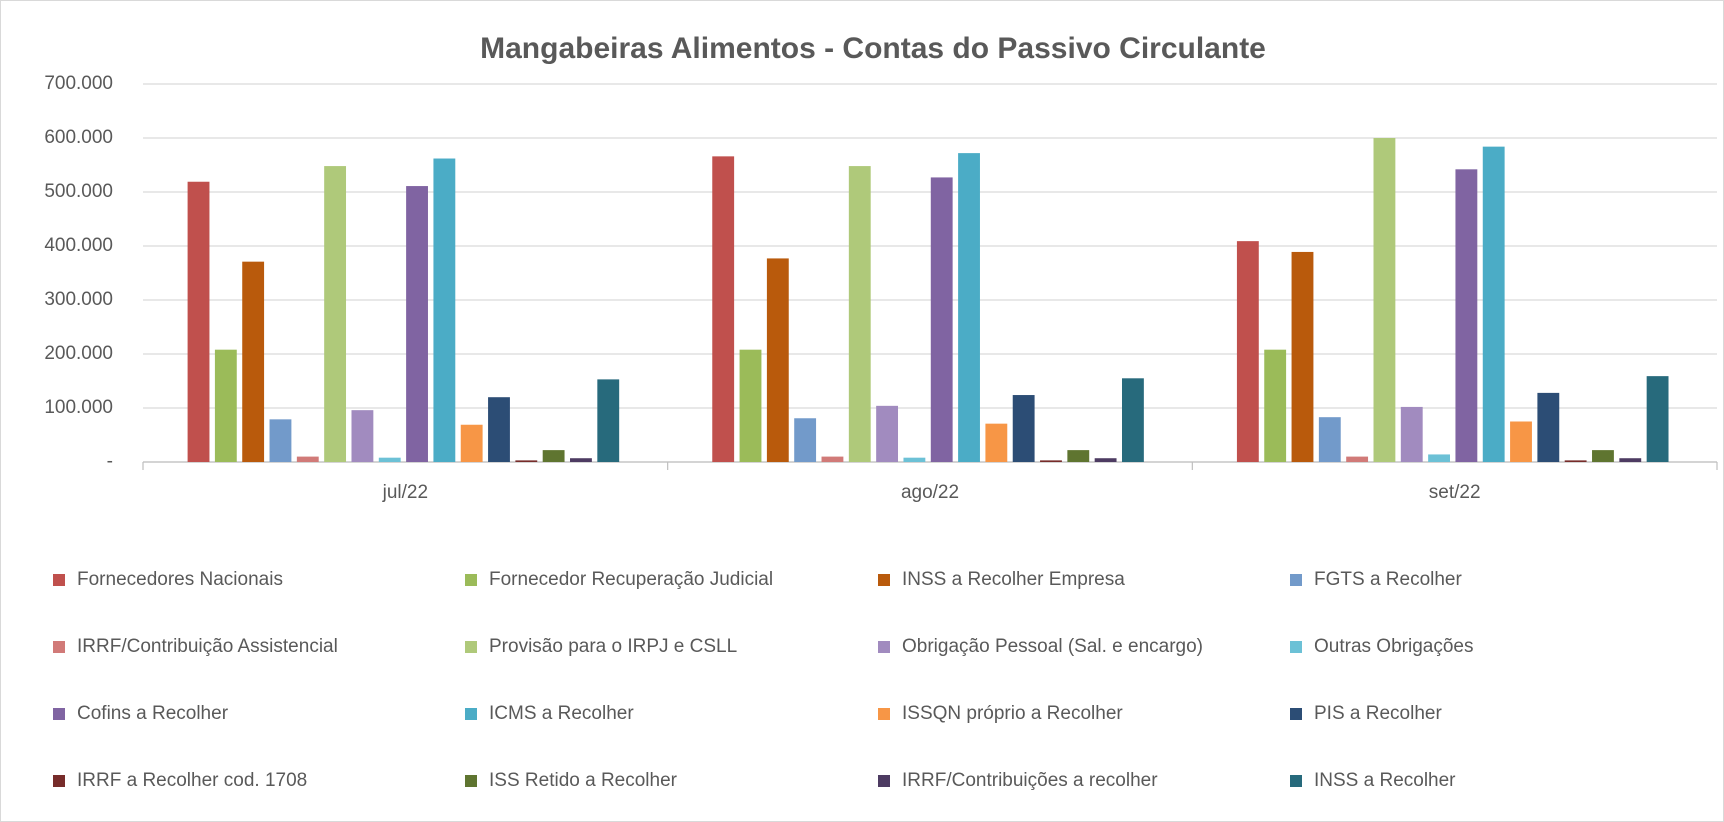 The image size is (1724, 822). I want to click on legend-label: INSS a Recolher, so click(1385, 780).